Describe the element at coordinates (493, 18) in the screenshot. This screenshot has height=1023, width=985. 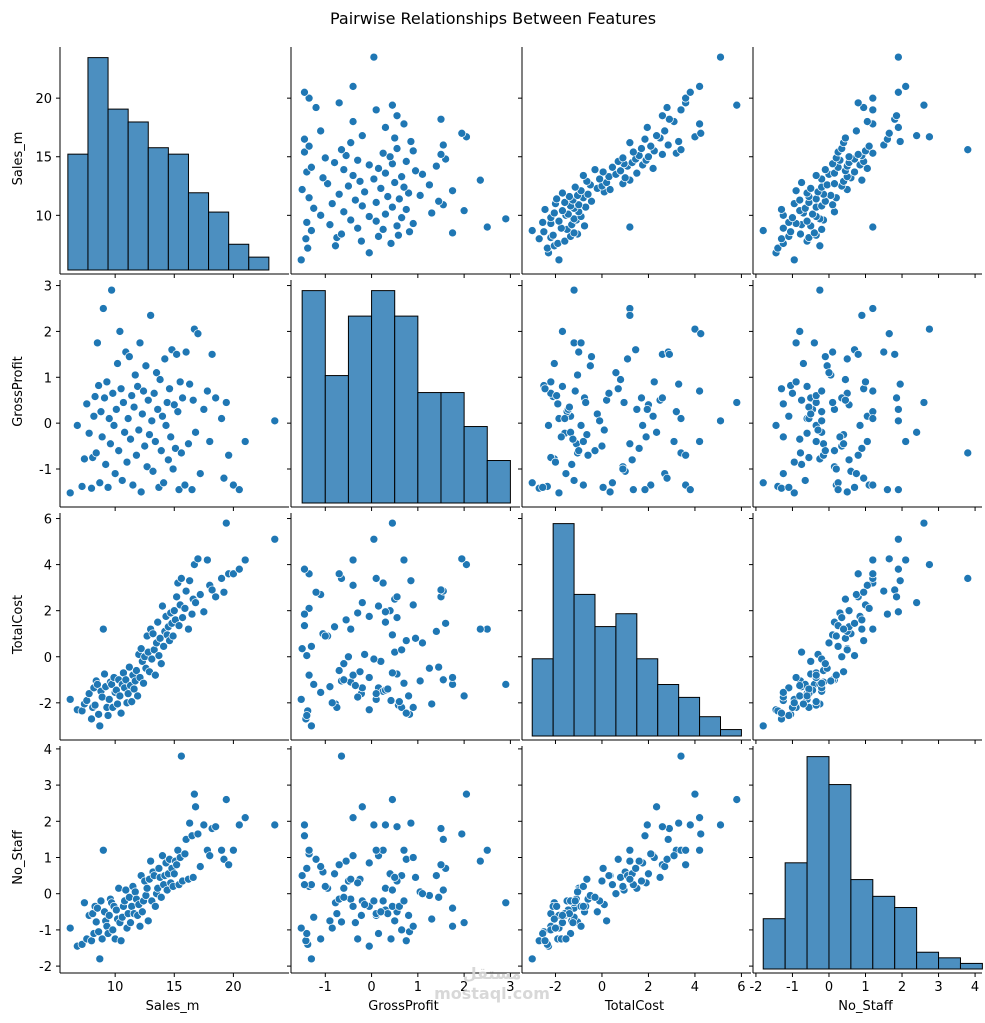
I see `chart-title: Pairwise Relationships Between Features` at that location.